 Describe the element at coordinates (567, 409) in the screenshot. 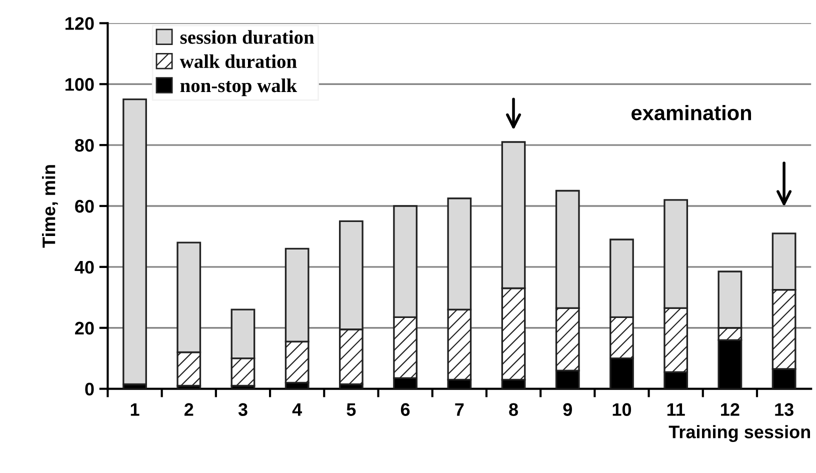

I see `x-tick-label: 9` at that location.